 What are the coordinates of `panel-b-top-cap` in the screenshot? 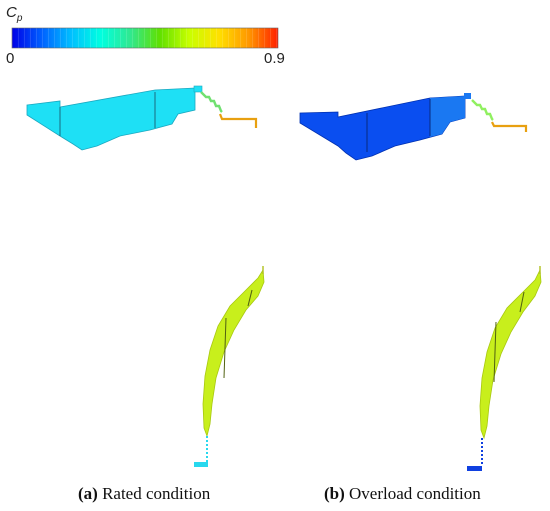 It's located at (467, 96).